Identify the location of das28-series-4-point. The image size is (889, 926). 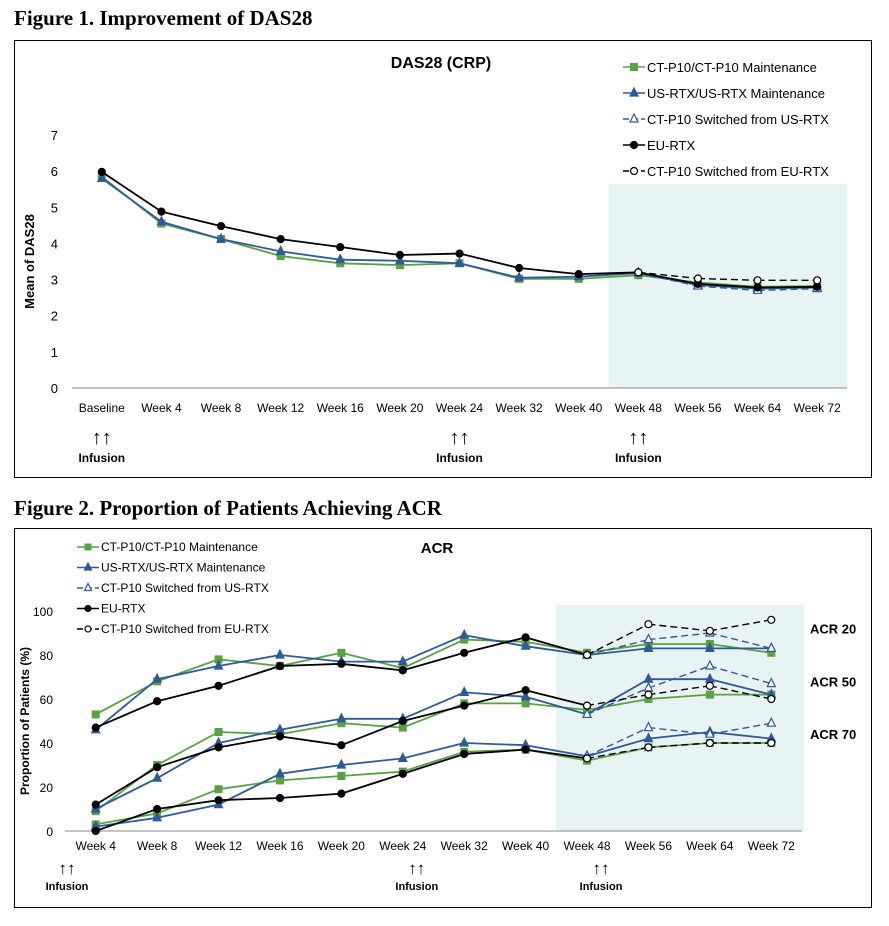
(817, 280).